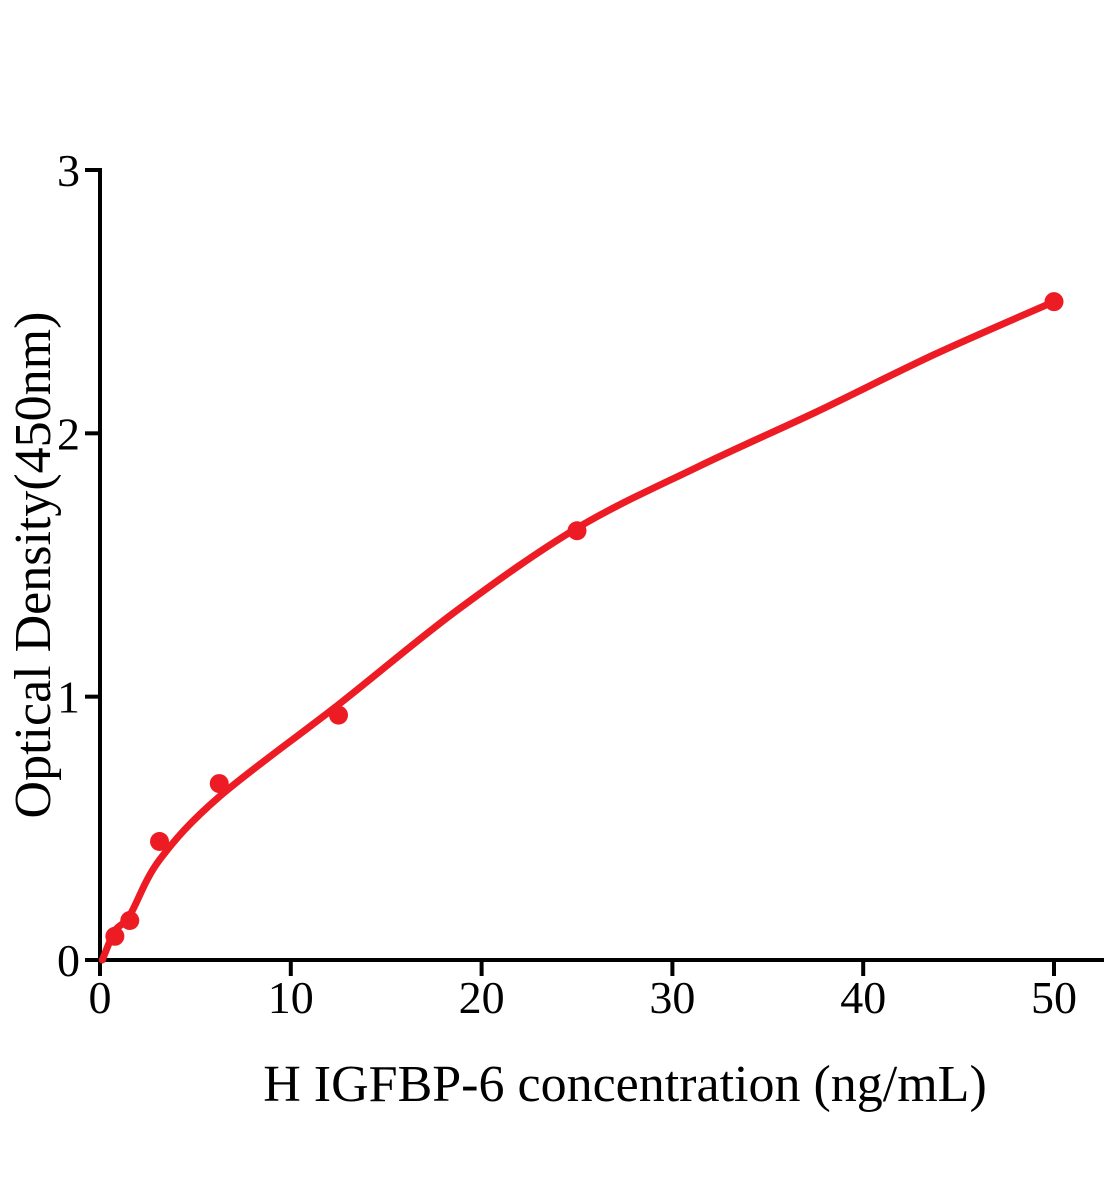 The width and height of the screenshot is (1104, 1200). Describe the element at coordinates (1054, 997) in the screenshot. I see `x-axis-tick-label: 50` at that location.